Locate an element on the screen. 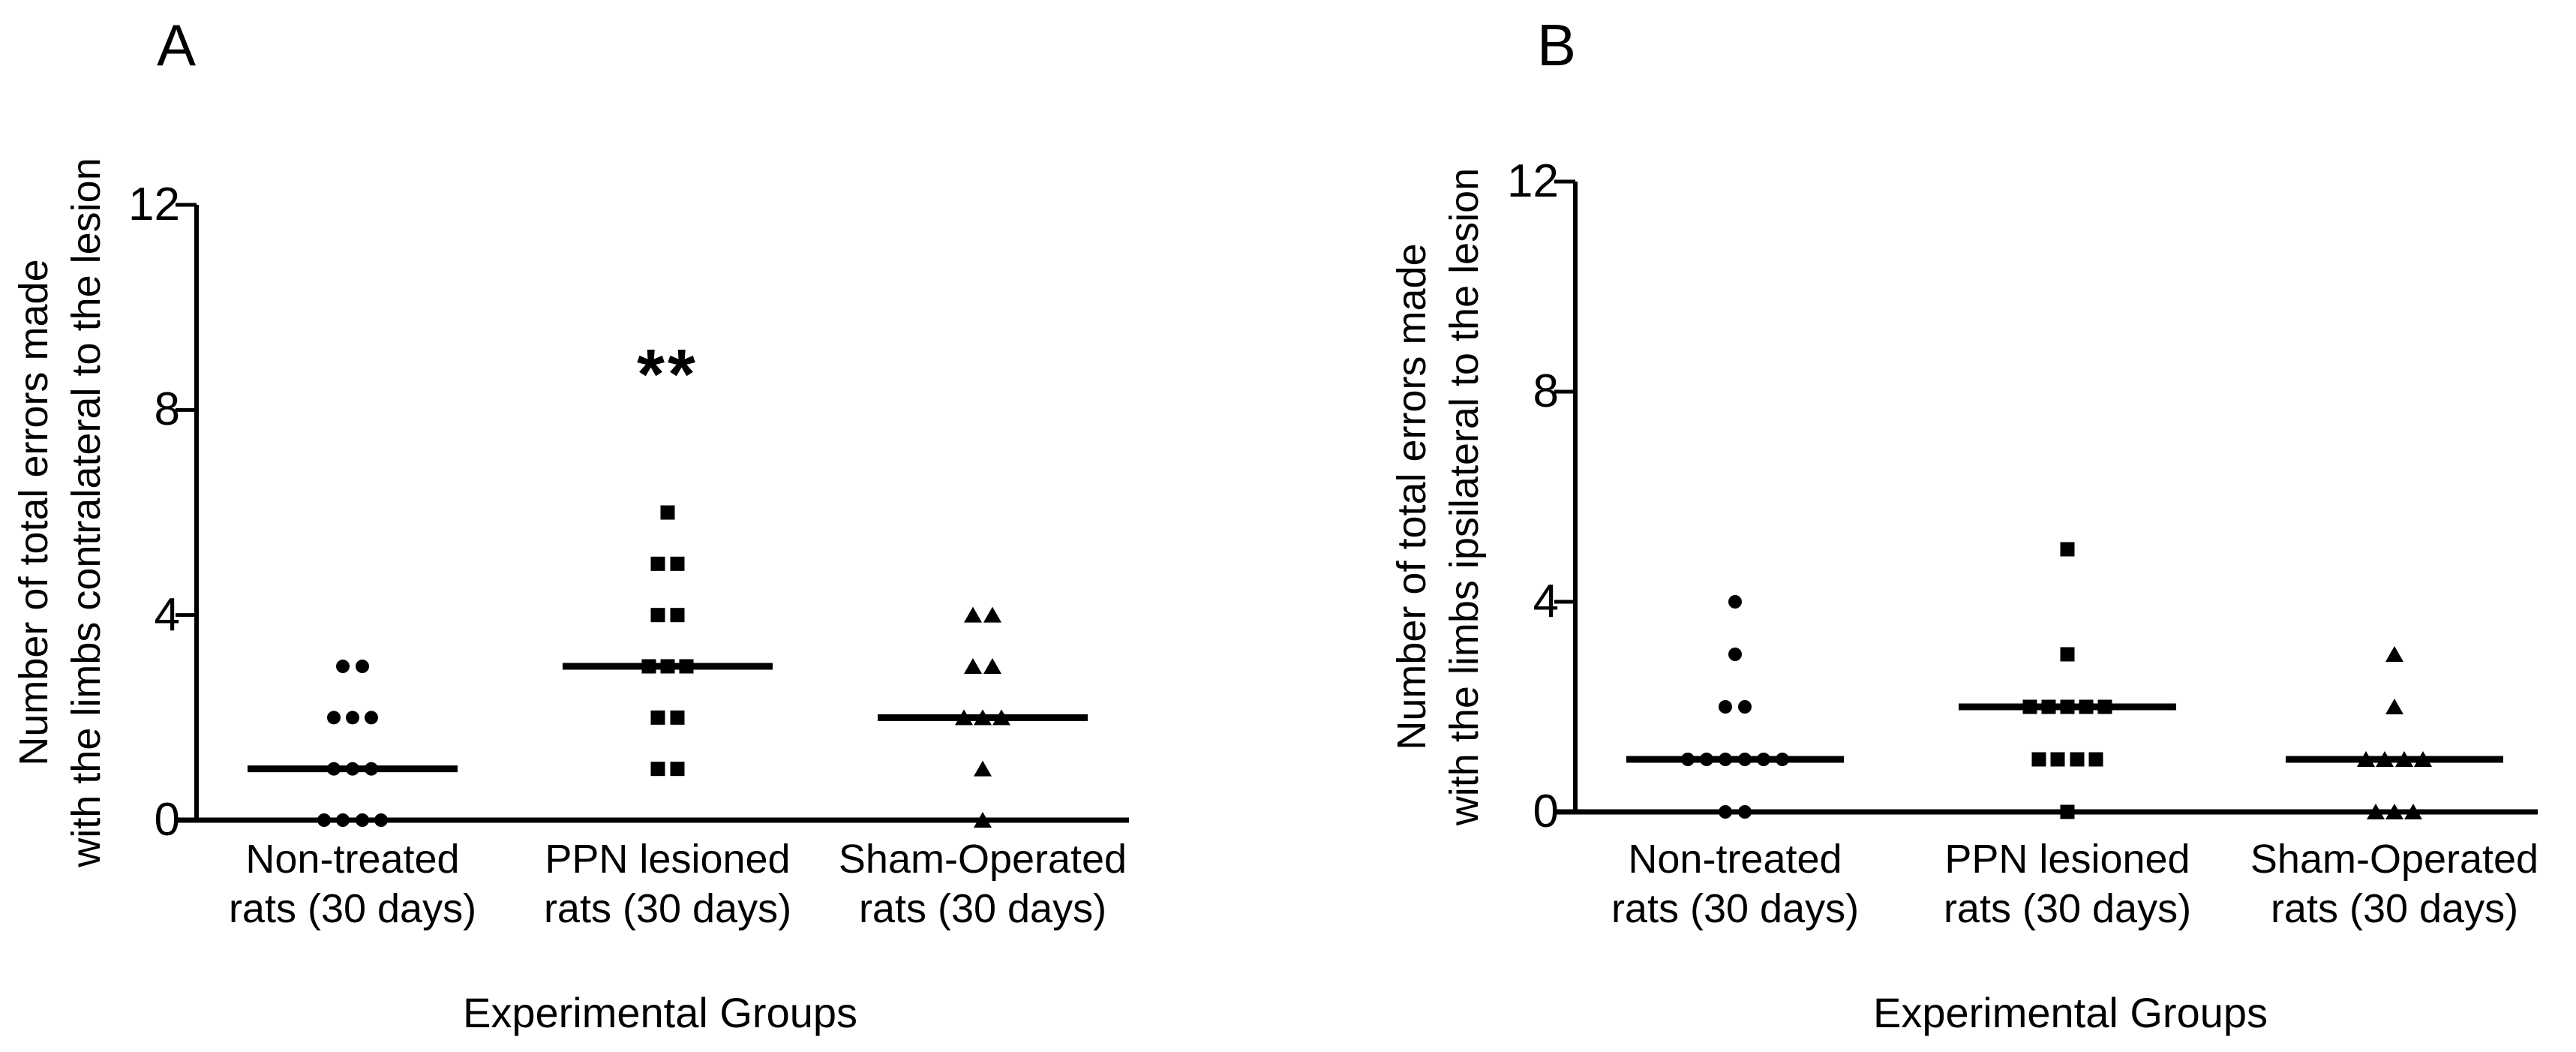 Image resolution: width=2576 pixels, height=1052 pixels. panel-b-y-axis-label-line1: Number of total errors made is located at coordinates (1411, 496).